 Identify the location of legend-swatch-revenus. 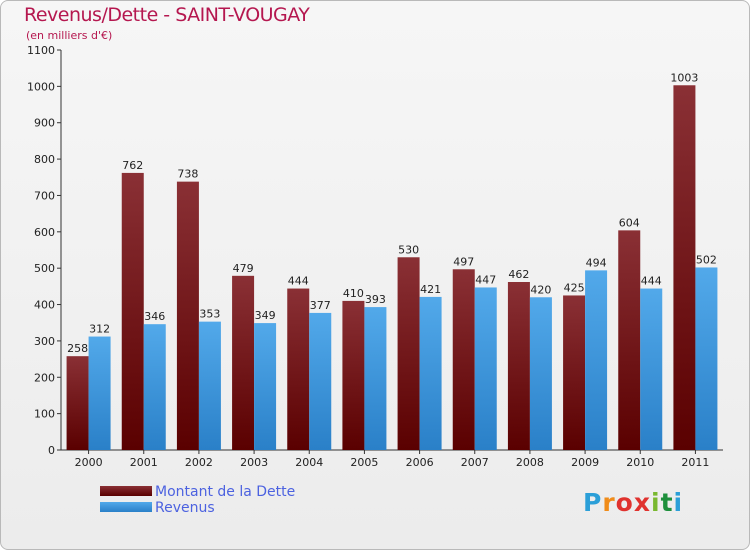
(126, 507).